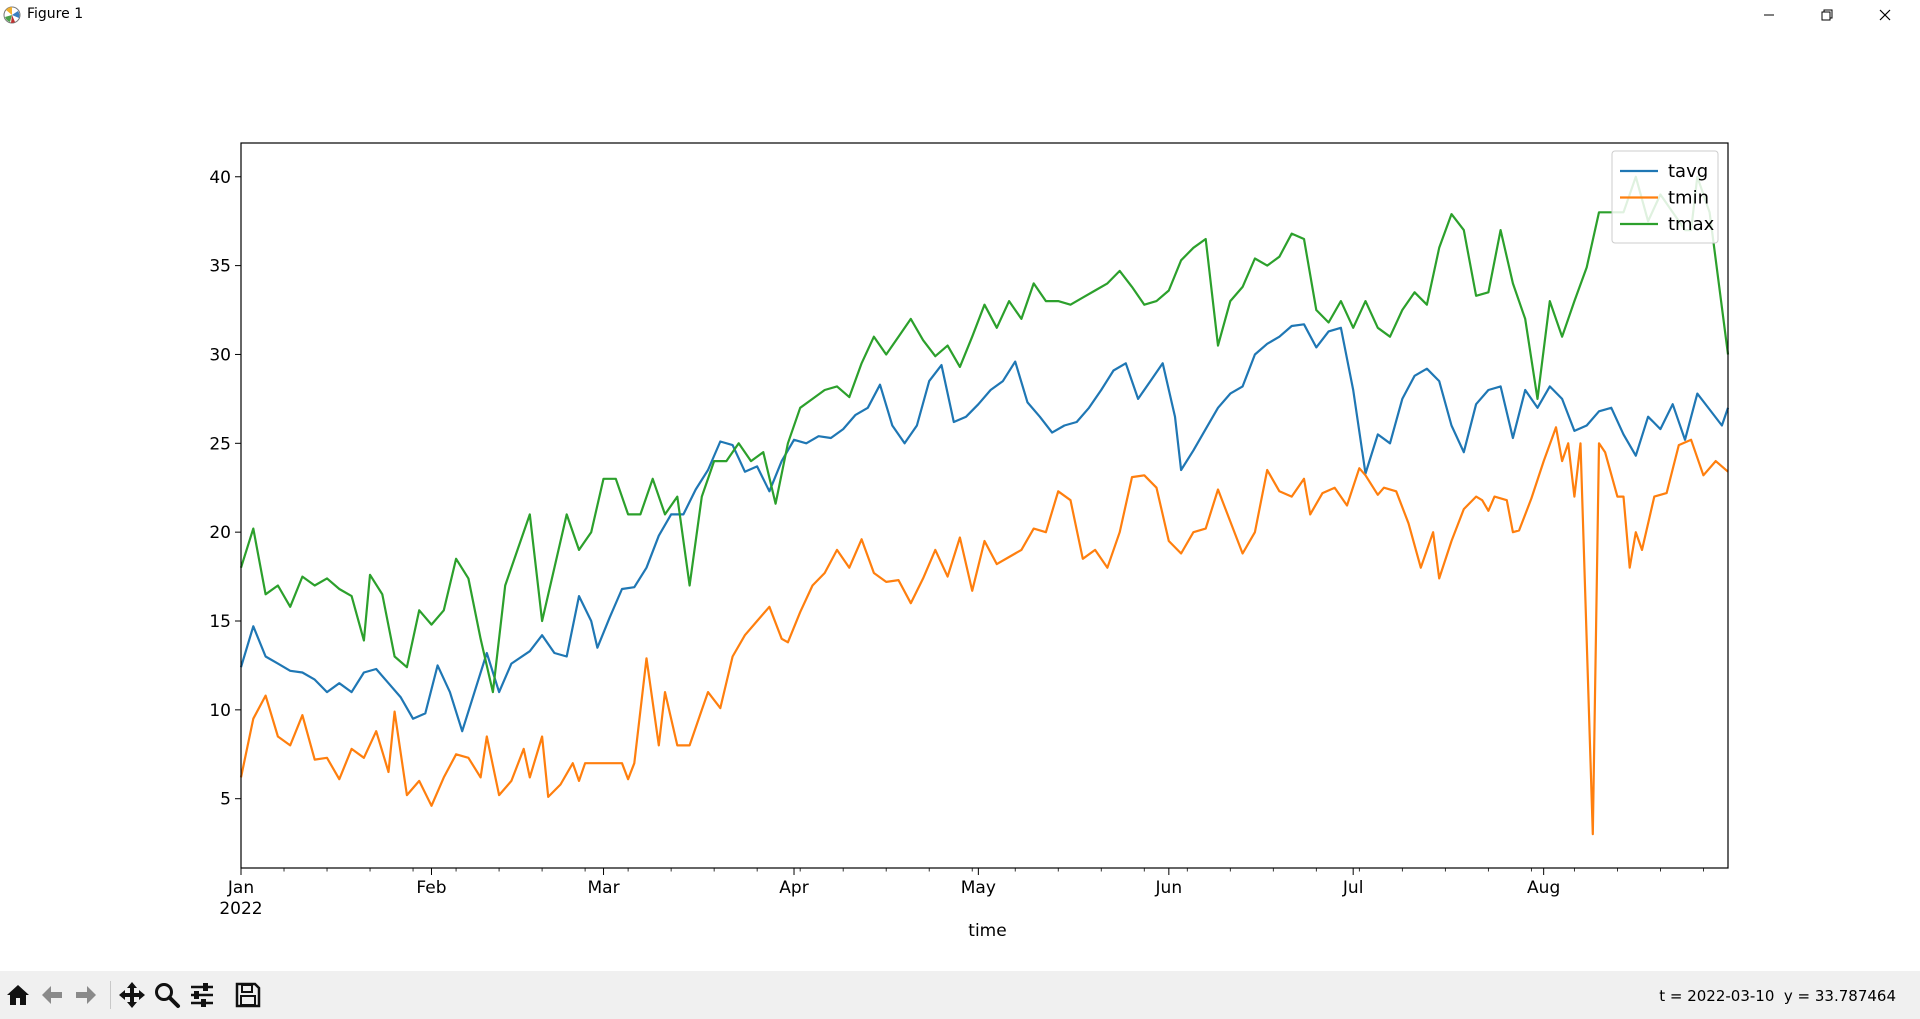 The image size is (1920, 1019). Describe the element at coordinates (431, 888) in the screenshot. I see `x-tick-label: Feb` at that location.